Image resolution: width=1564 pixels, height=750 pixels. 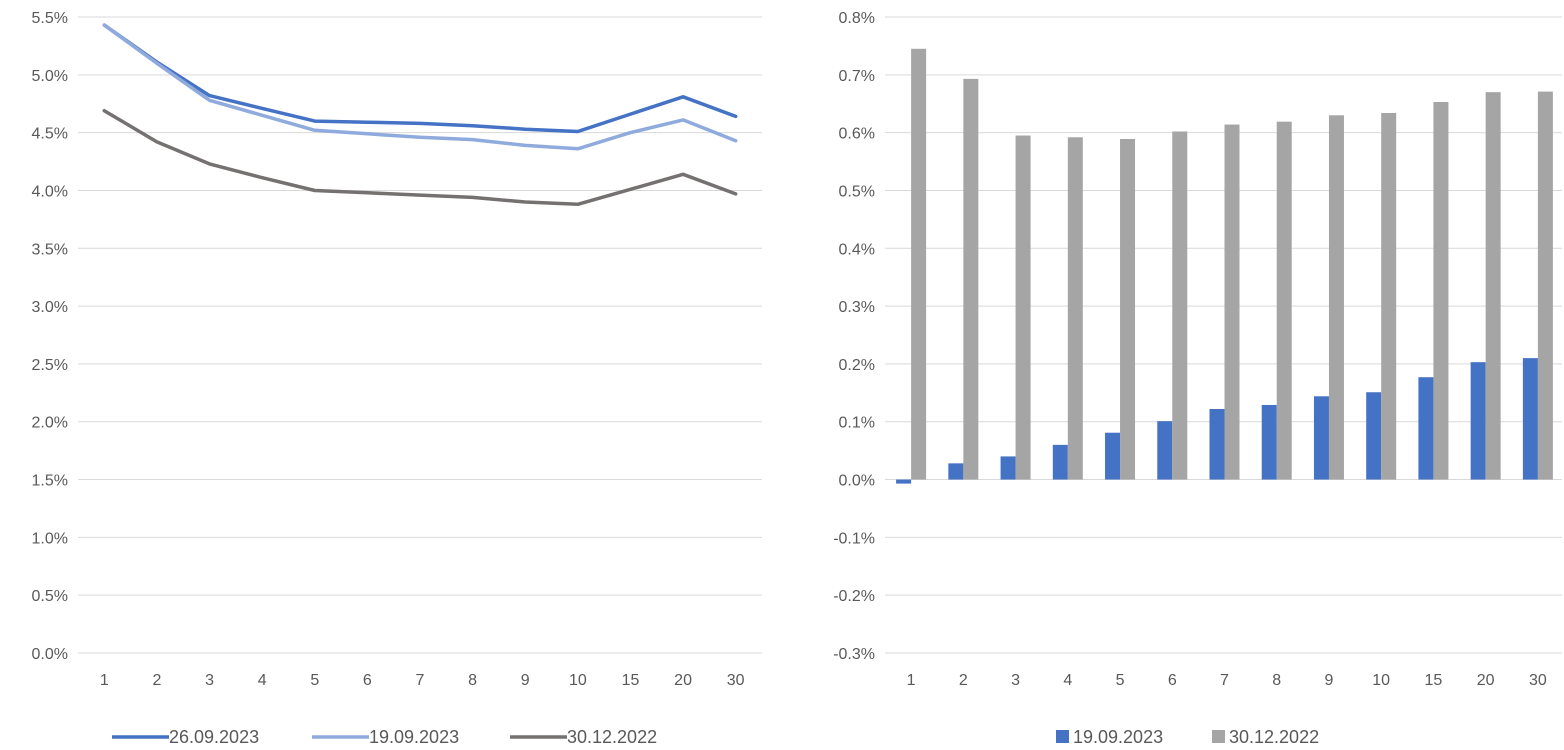 I want to click on y-tick-label: 5.0%, so click(x=50, y=76).